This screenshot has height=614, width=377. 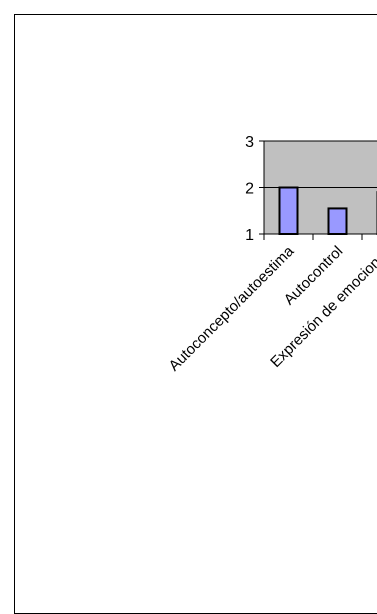 I want to click on y-tick-label: 3, so click(x=249, y=142).